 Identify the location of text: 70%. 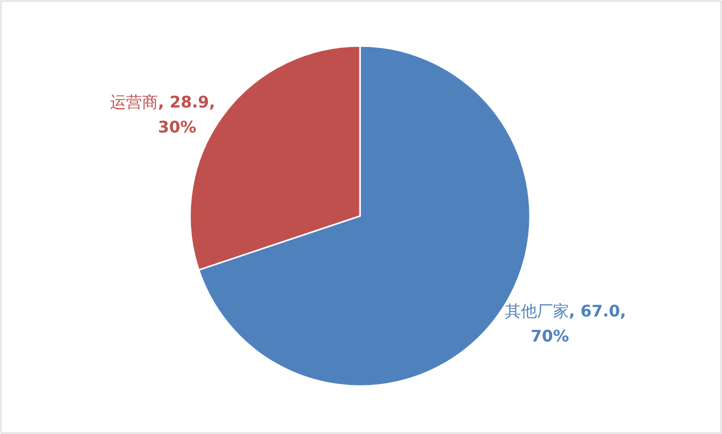
(550, 336).